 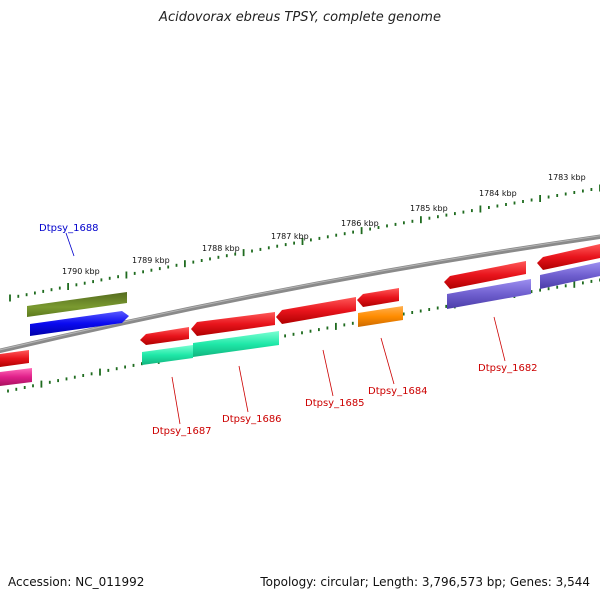 What do you see at coordinates (290, 236) in the screenshot?
I see `tick-label-1787: 1787 kbp` at bounding box center [290, 236].